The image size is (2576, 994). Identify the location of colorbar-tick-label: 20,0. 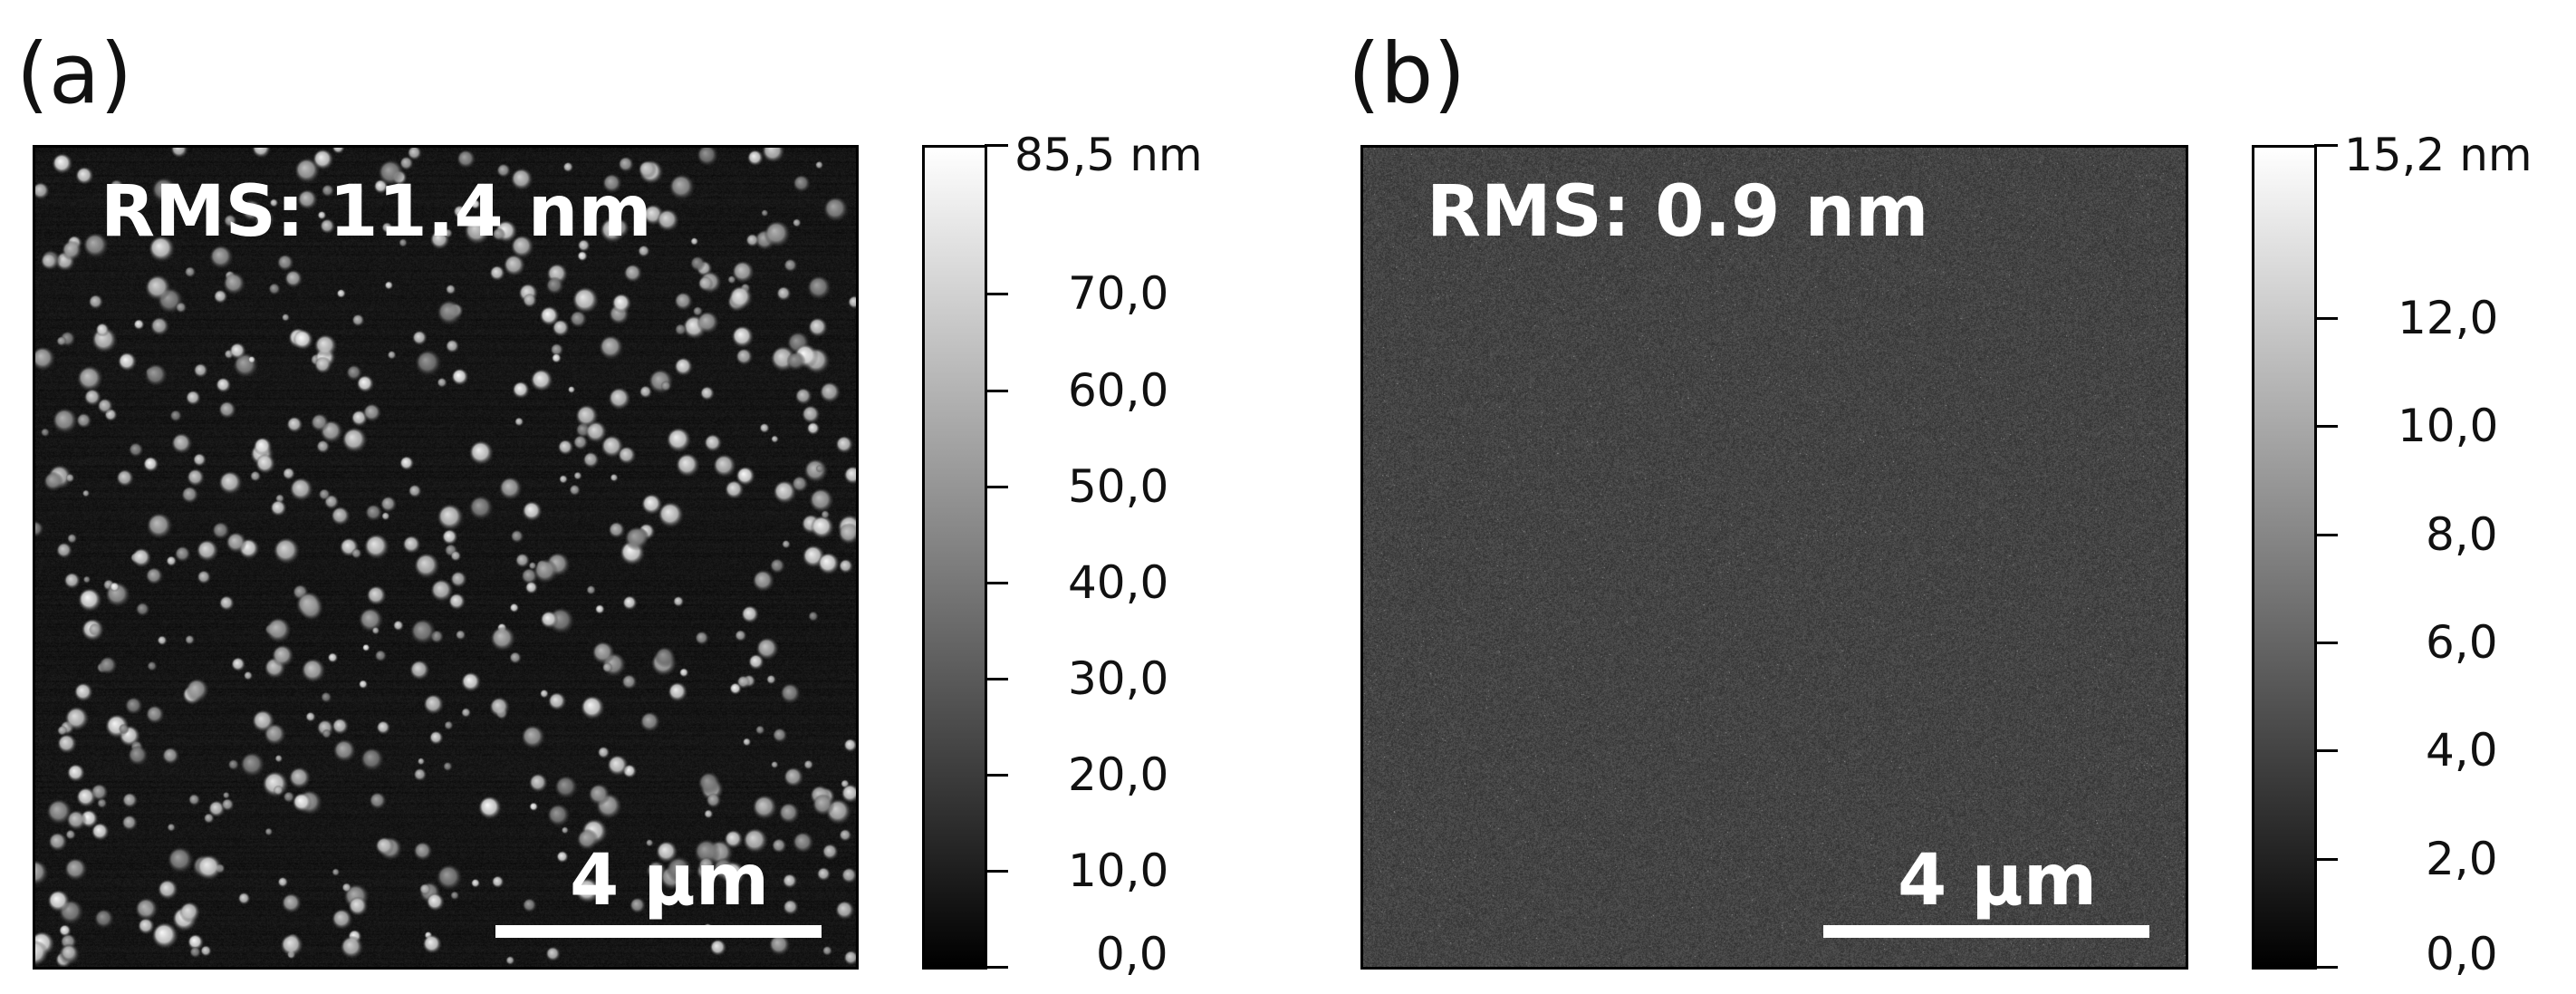
(1118, 774).